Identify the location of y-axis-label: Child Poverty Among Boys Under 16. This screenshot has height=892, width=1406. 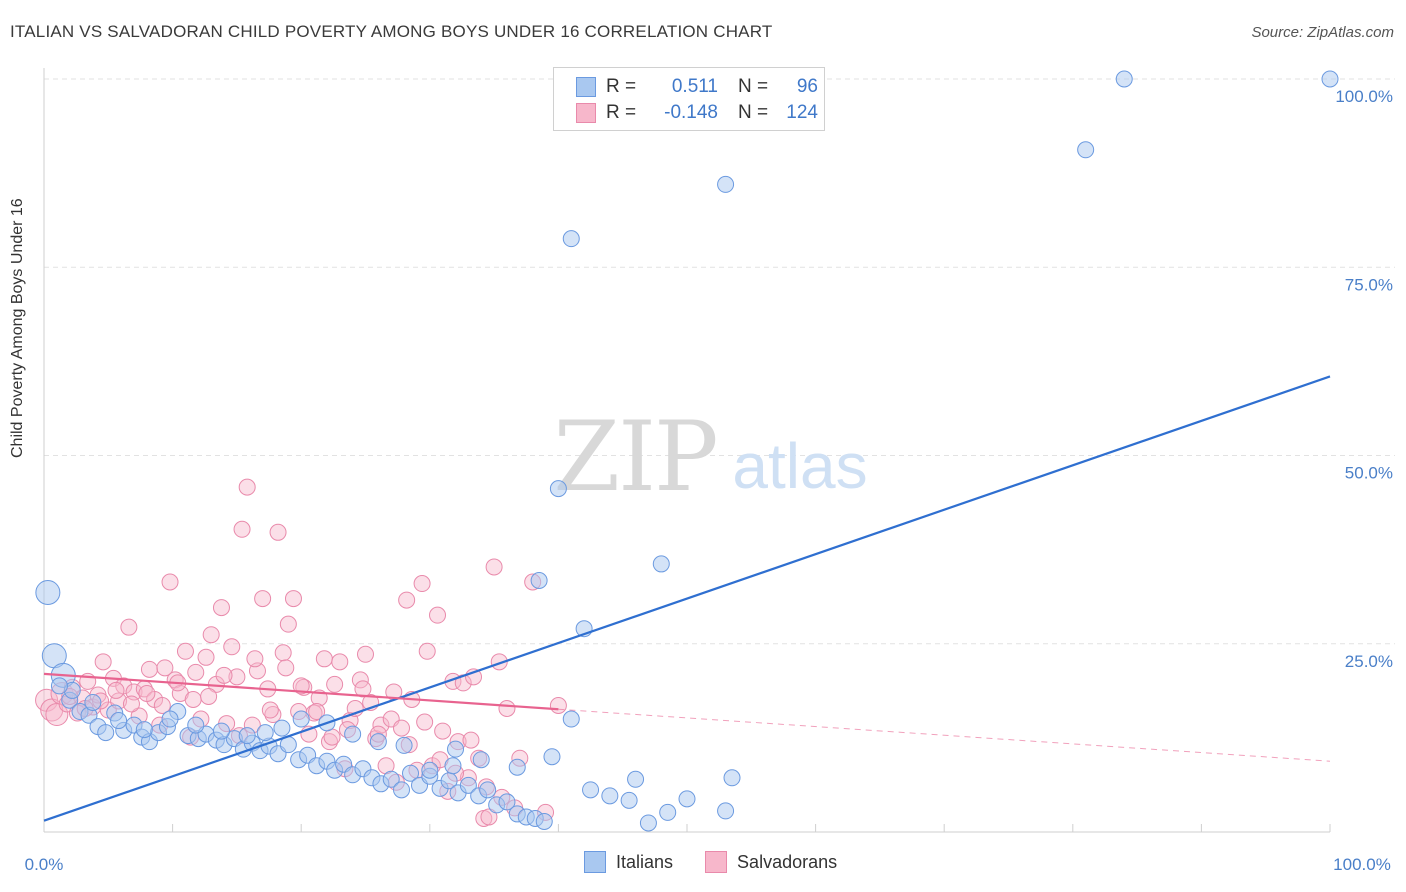
(17, 328).